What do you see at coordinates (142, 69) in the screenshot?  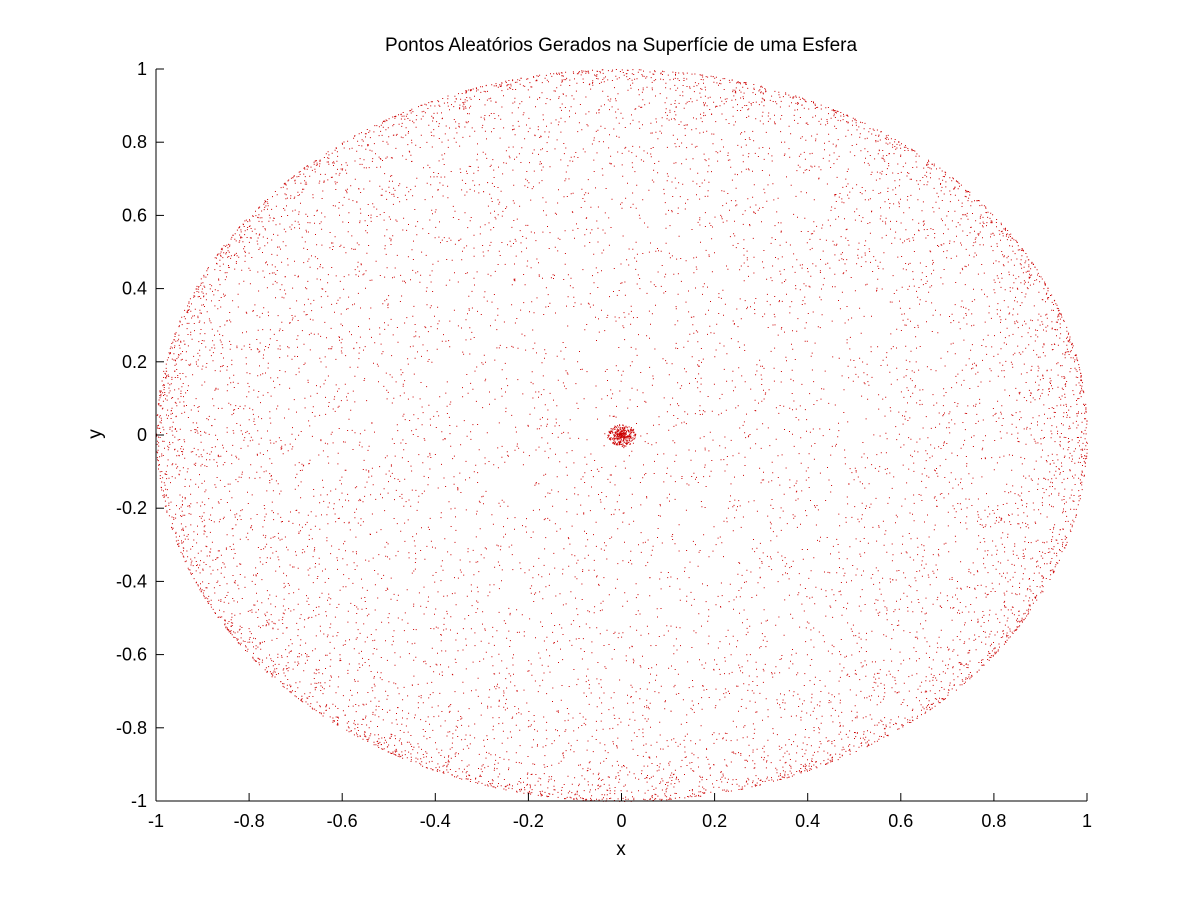 I see `y-tick-label: 1` at bounding box center [142, 69].